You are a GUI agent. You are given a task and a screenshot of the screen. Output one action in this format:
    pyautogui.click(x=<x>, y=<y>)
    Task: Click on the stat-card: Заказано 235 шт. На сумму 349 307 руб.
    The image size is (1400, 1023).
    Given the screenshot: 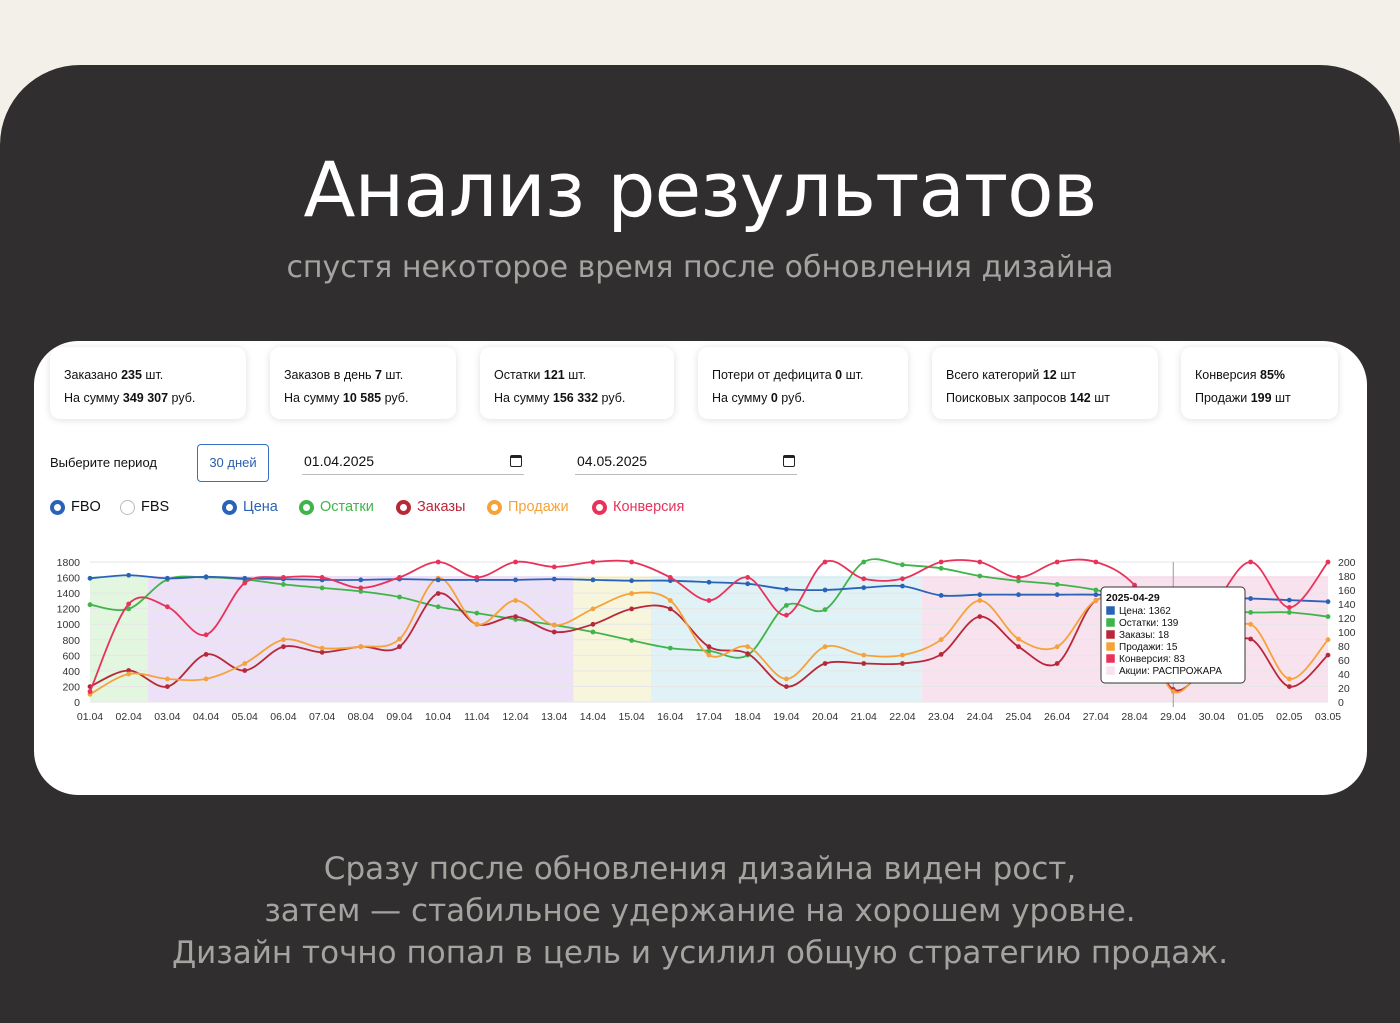 What is the action you would take?
    pyautogui.click(x=148, y=383)
    